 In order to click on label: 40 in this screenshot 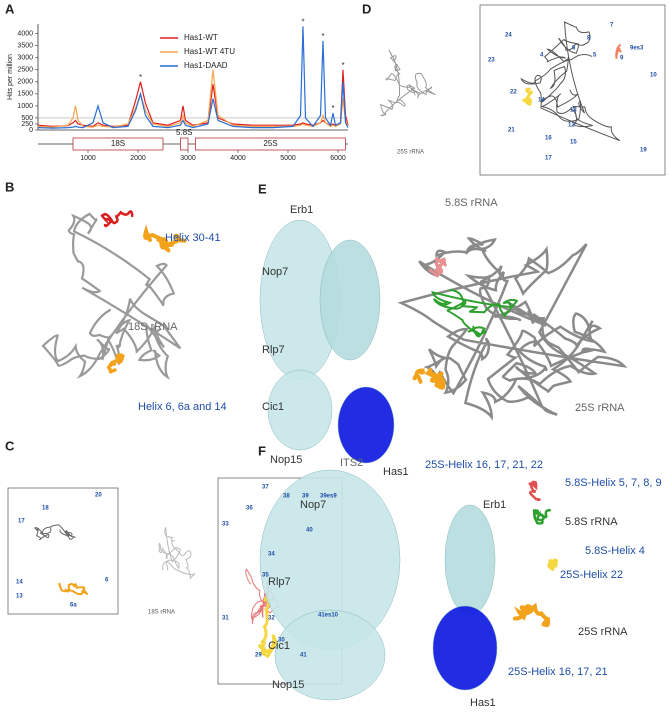, I will do `click(309, 531)`.